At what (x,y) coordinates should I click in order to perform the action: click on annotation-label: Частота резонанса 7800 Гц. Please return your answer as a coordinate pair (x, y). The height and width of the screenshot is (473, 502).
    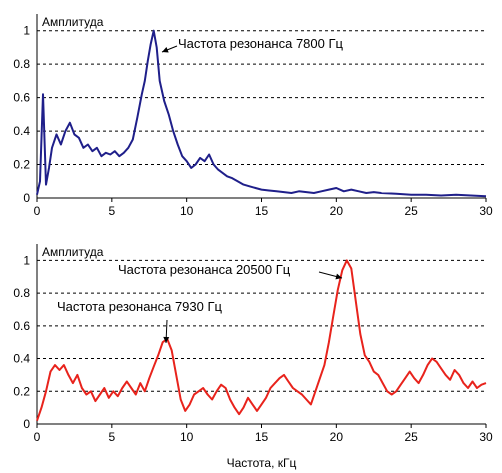
    Looking at the image, I should click on (261, 43).